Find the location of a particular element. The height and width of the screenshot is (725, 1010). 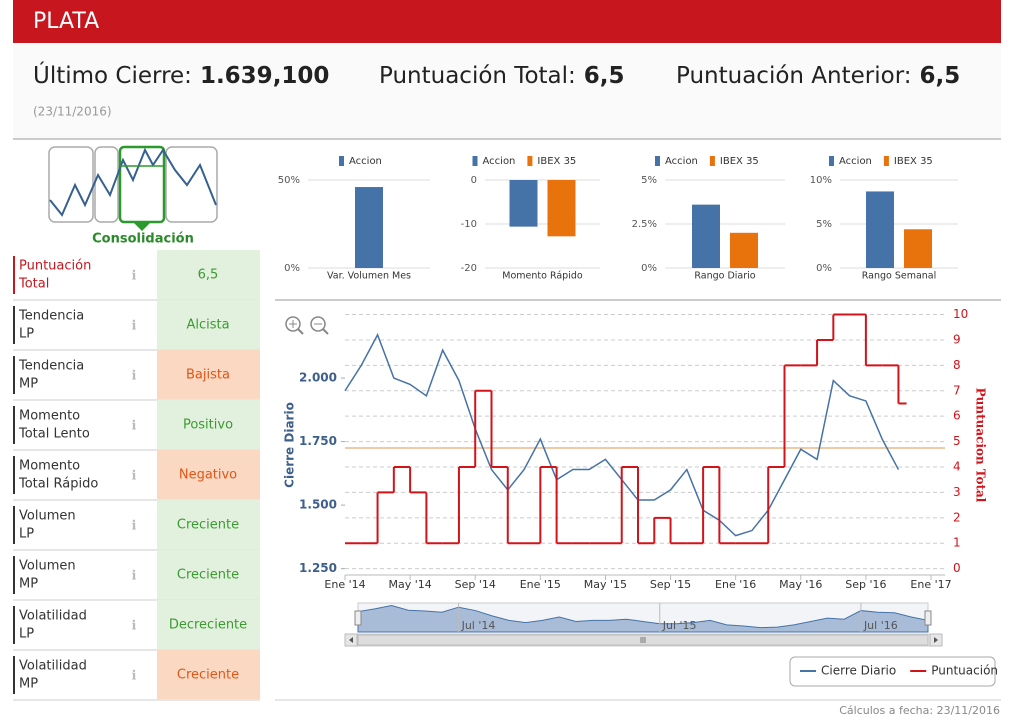

y-tick-label: -20 is located at coordinates (469, 268).